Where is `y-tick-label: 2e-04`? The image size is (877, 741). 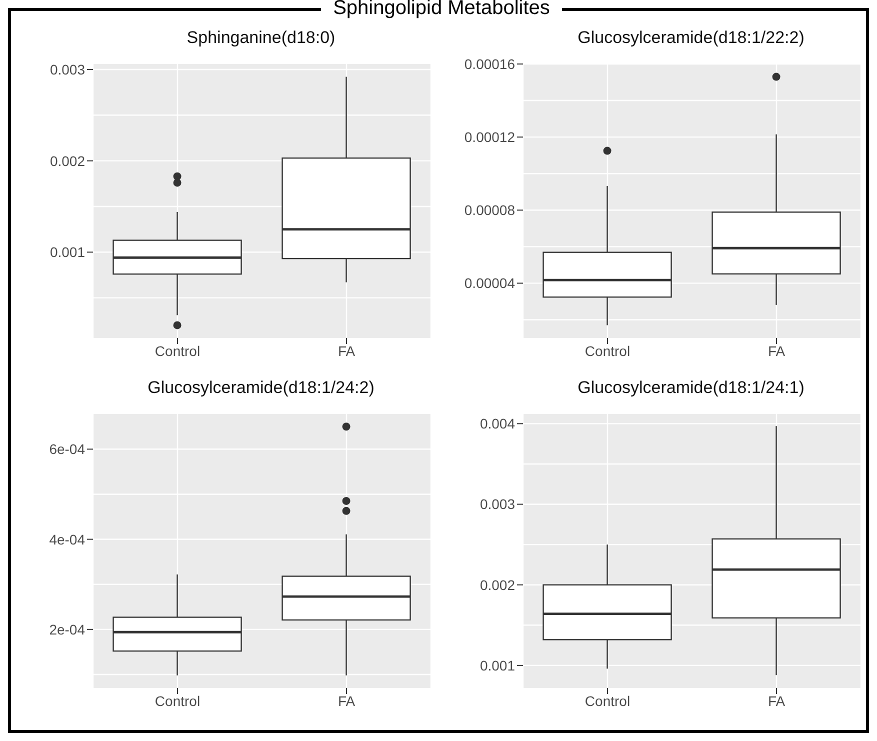
y-tick-label: 2e-04 is located at coordinates (67, 629).